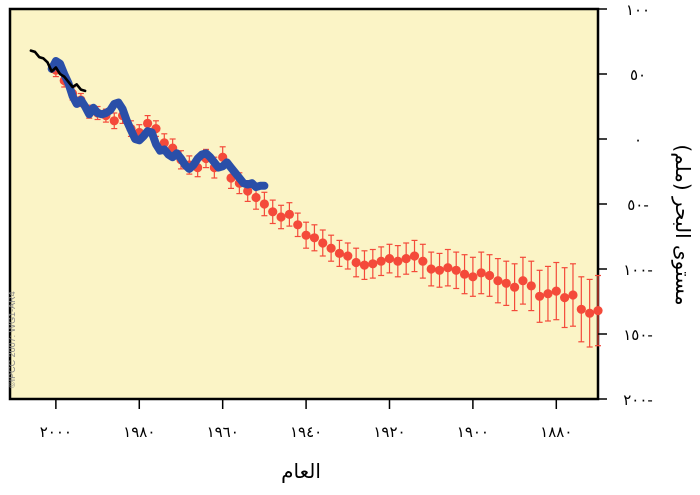  What do you see at coordinates (473, 432) in the screenshot?
I see `x-tick-label: ١٩٠٠` at bounding box center [473, 432].